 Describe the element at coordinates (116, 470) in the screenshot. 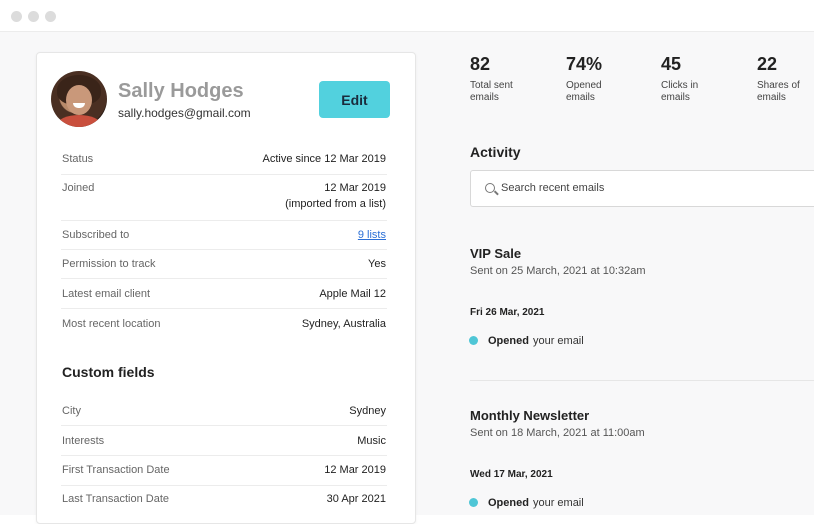

I see `custom-label: First Transaction Date` at that location.